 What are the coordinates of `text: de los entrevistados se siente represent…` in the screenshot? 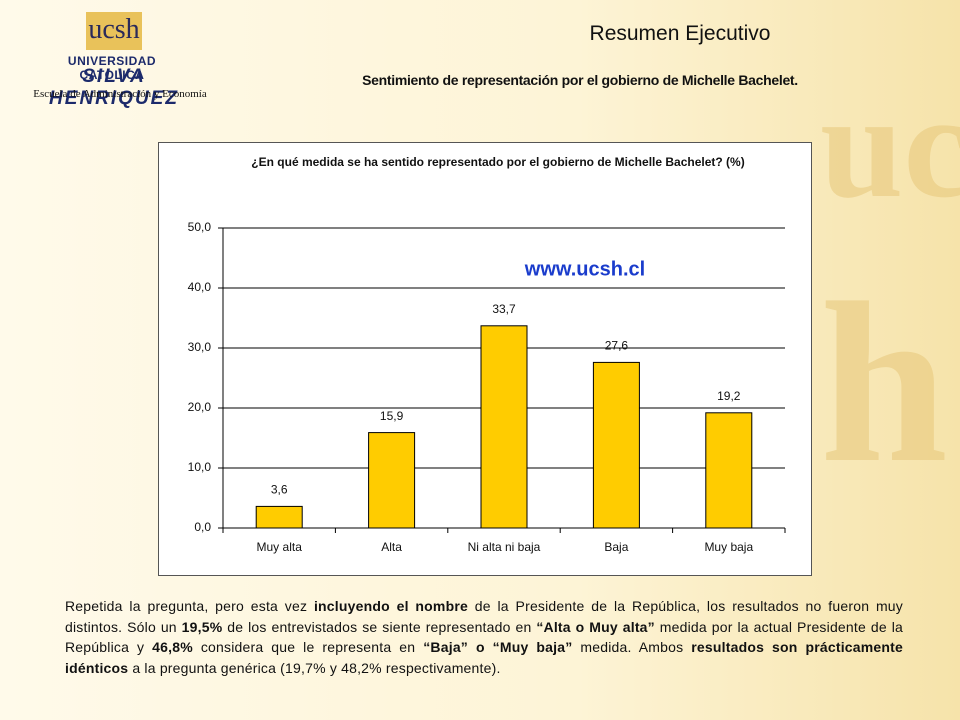 It's located at (379, 626).